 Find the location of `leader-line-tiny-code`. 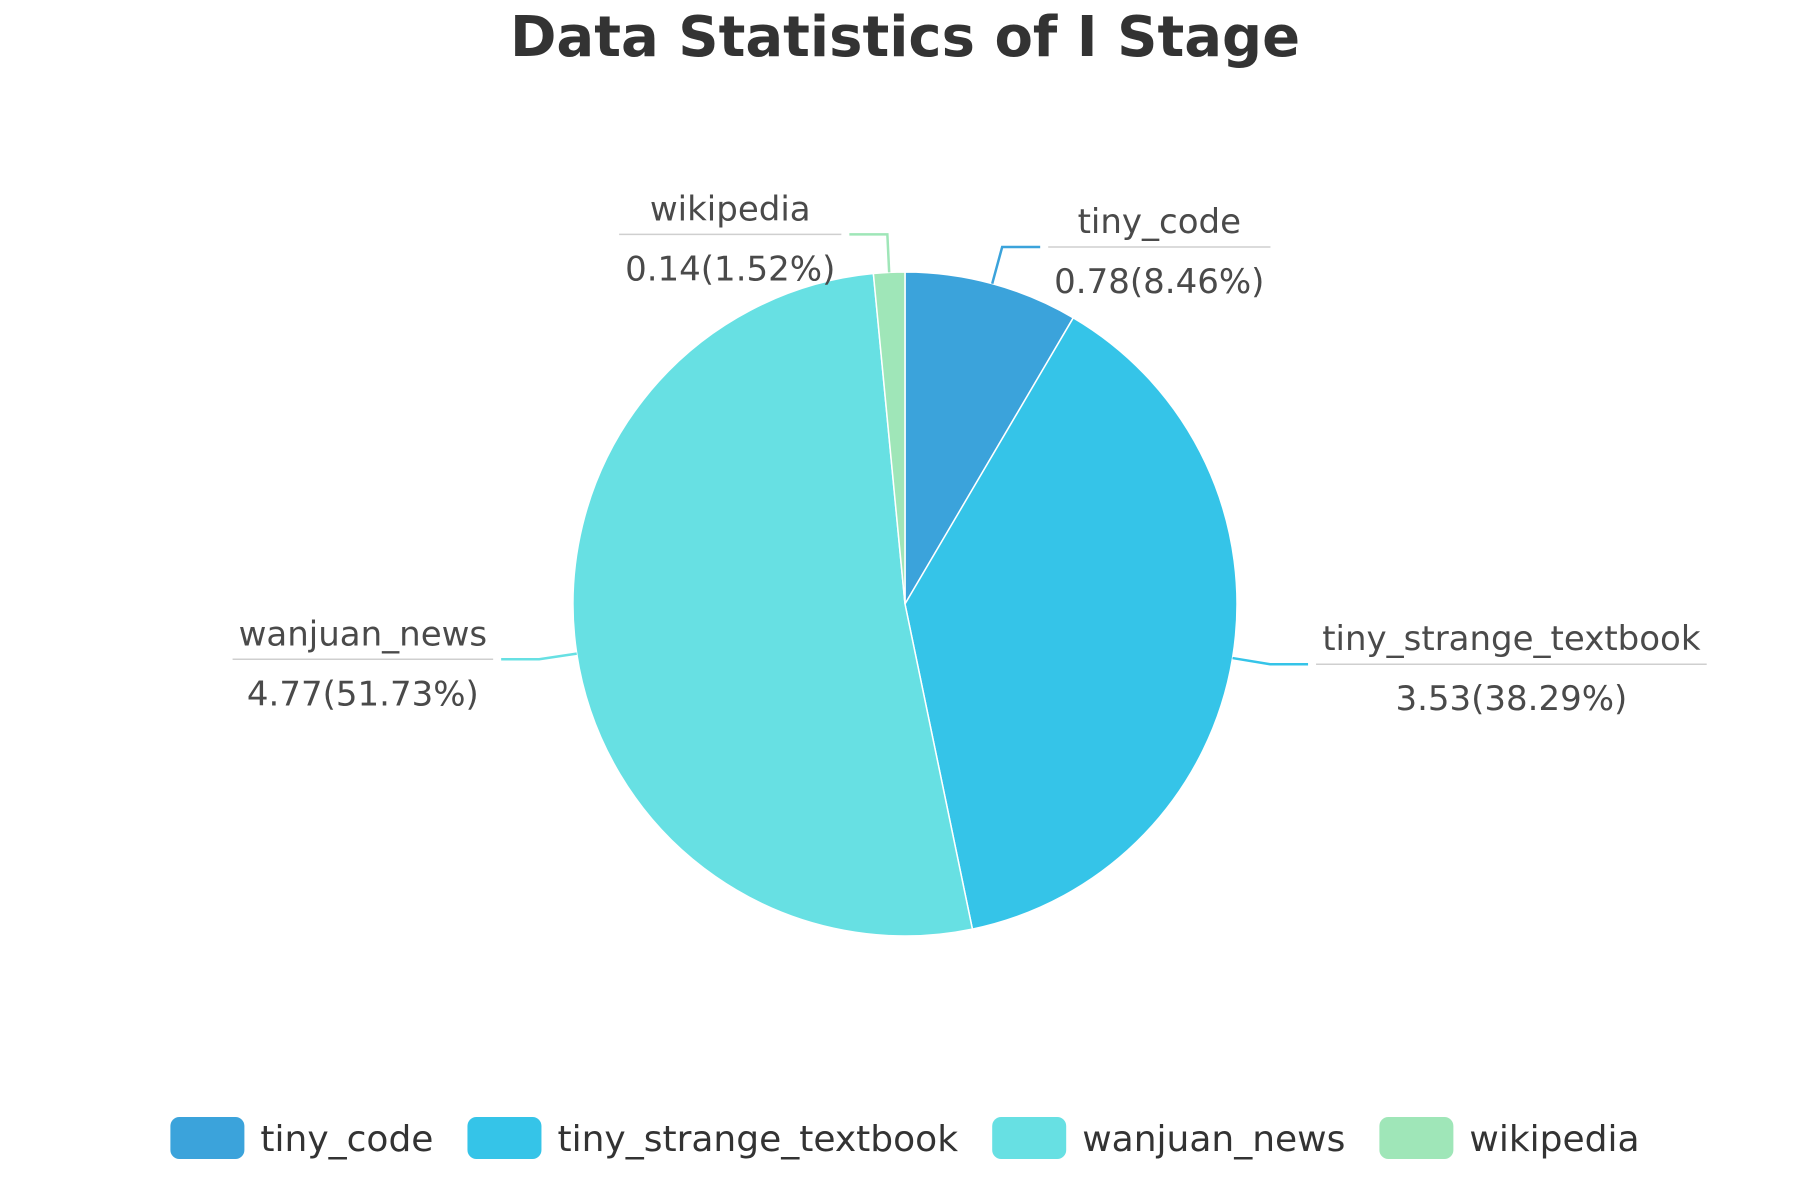

leader-line-tiny-code is located at coordinates (1015, 264).